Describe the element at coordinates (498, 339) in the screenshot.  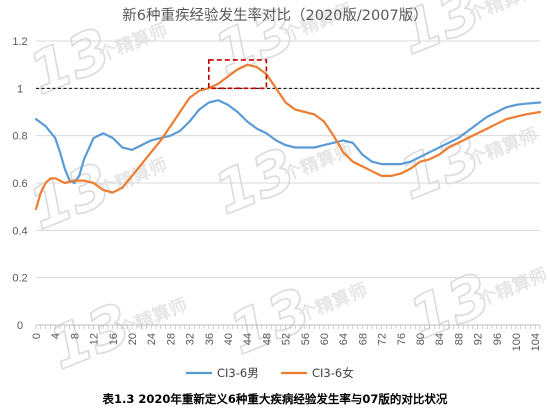
I see `x-tick-label: 96` at that location.